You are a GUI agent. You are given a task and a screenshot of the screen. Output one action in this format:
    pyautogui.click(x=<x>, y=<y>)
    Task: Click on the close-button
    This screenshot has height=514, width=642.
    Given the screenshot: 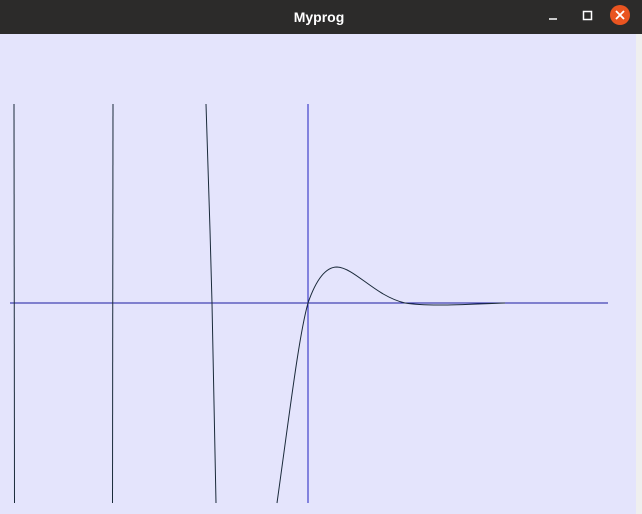 What is the action you would take?
    pyautogui.click(x=620, y=15)
    